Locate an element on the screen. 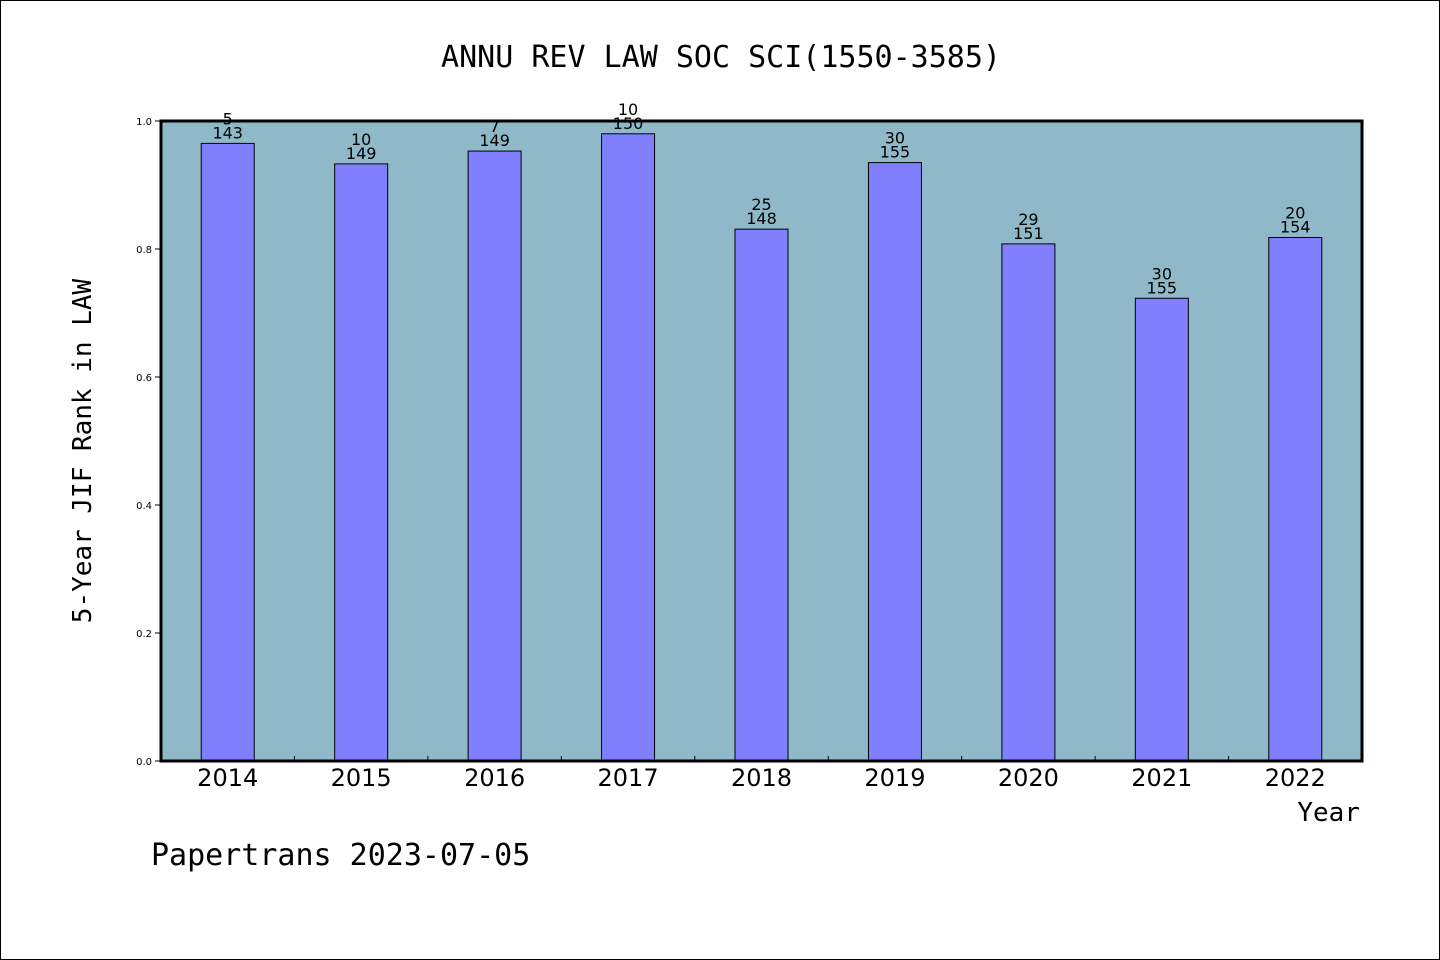  bar-2021 is located at coordinates (1161, 529).